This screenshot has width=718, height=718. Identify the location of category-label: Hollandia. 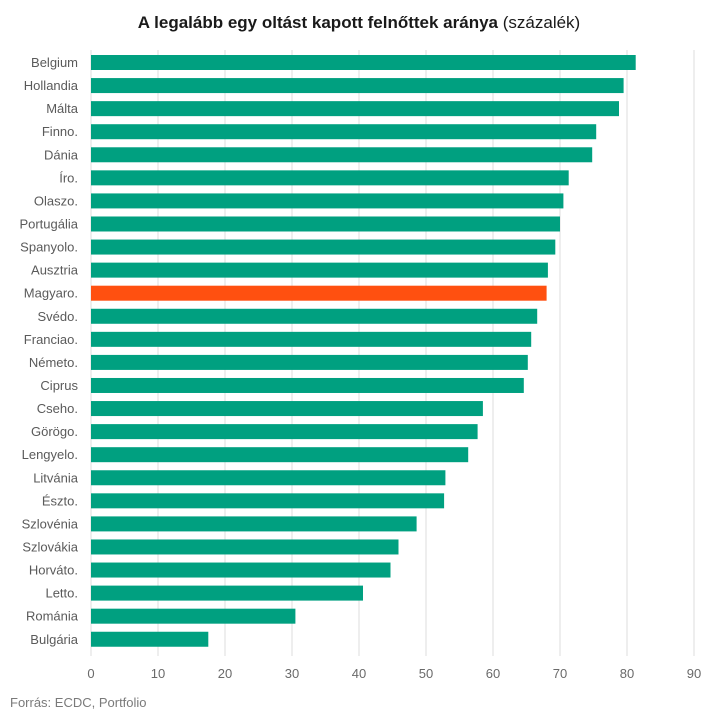
(51, 85).